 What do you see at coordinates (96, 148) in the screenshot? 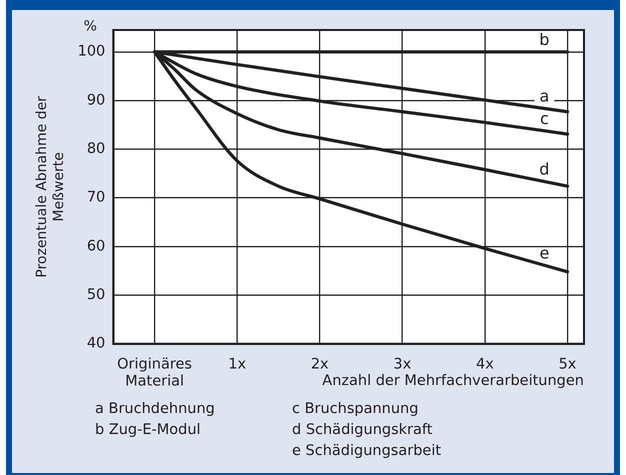
I see `y-tick-label: 80` at bounding box center [96, 148].